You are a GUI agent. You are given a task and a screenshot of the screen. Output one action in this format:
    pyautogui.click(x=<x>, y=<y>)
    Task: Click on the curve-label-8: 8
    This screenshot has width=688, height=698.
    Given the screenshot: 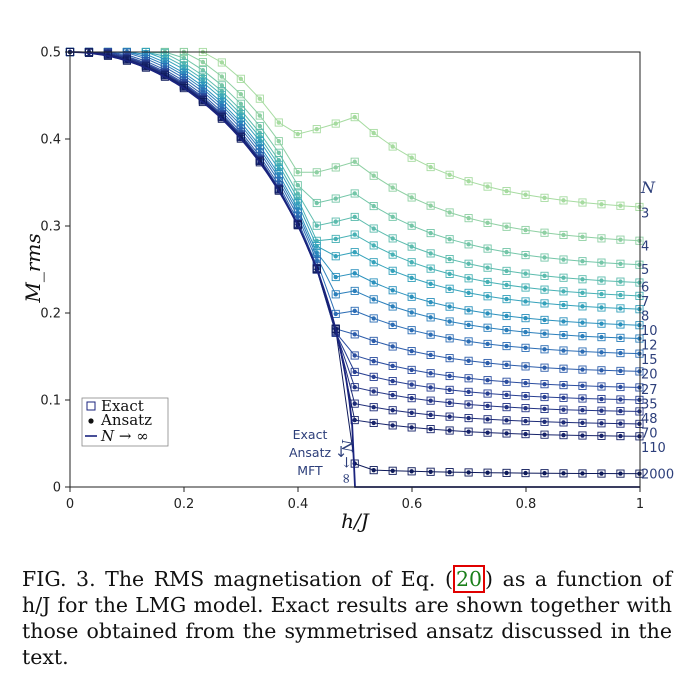 What is the action you would take?
    pyautogui.click(x=645, y=316)
    